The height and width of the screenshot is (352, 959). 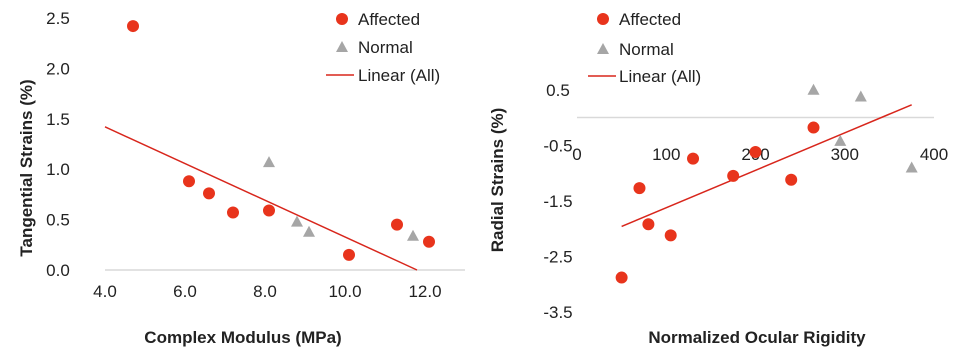 I want to click on y-tick-label: -1.5, so click(x=557, y=201).